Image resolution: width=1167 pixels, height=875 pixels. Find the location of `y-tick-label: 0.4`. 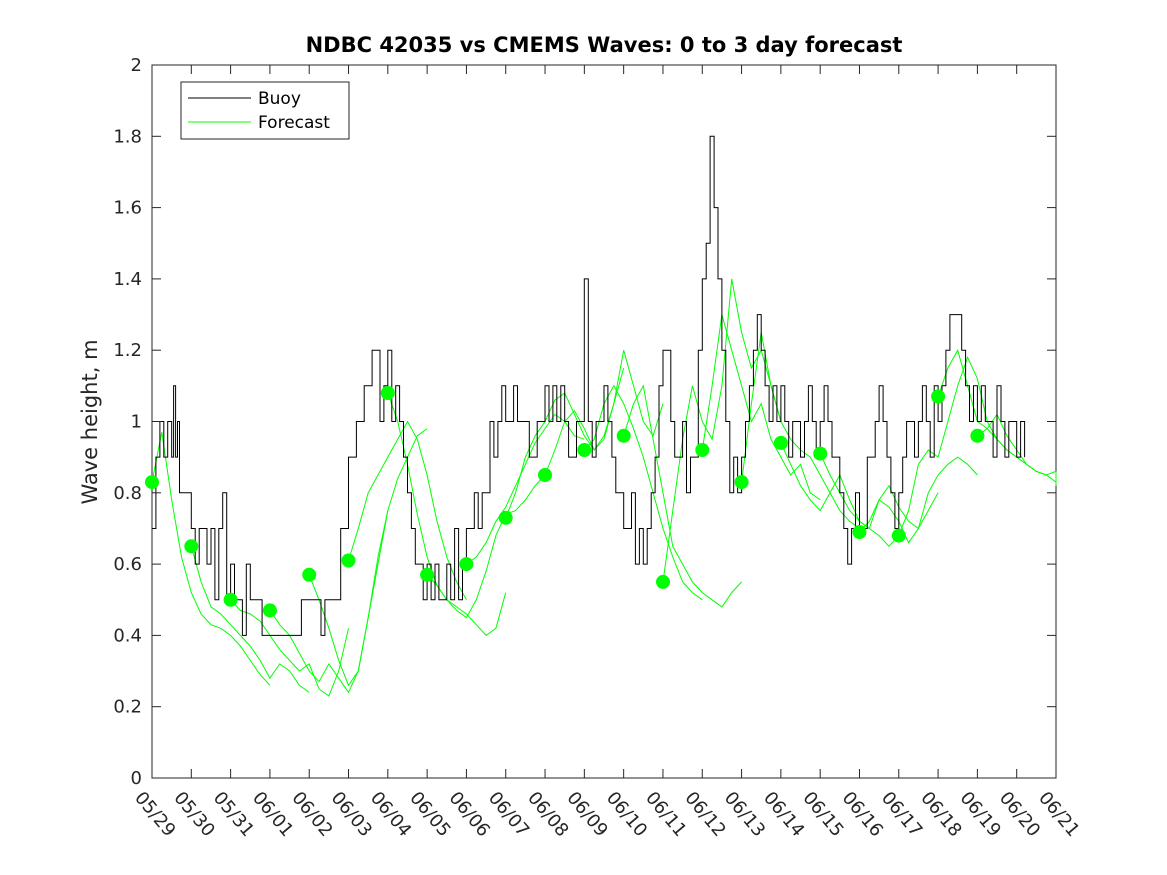

y-tick-label: 0.4 is located at coordinates (127, 635).